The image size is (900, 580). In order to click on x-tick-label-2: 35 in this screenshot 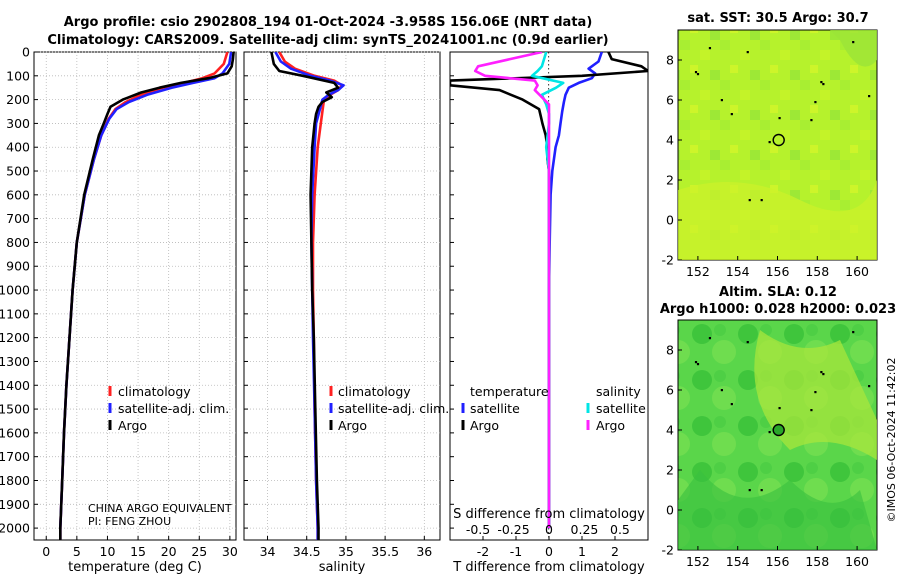, I will do `click(346, 551)`.